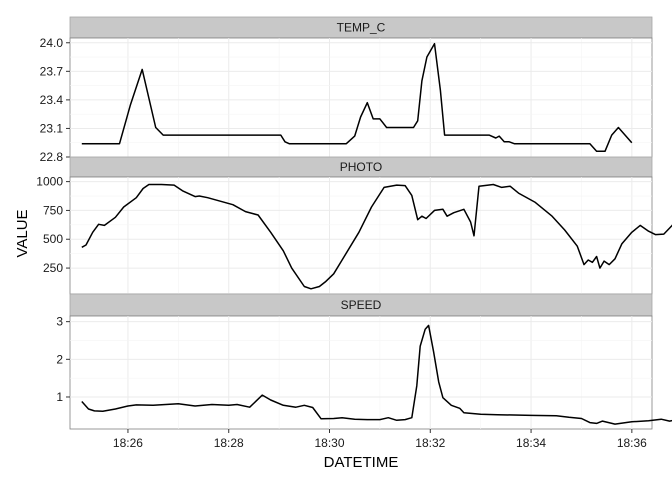 This screenshot has width=672, height=480. I want to click on x-tick-label: 18:28, so click(229, 443).